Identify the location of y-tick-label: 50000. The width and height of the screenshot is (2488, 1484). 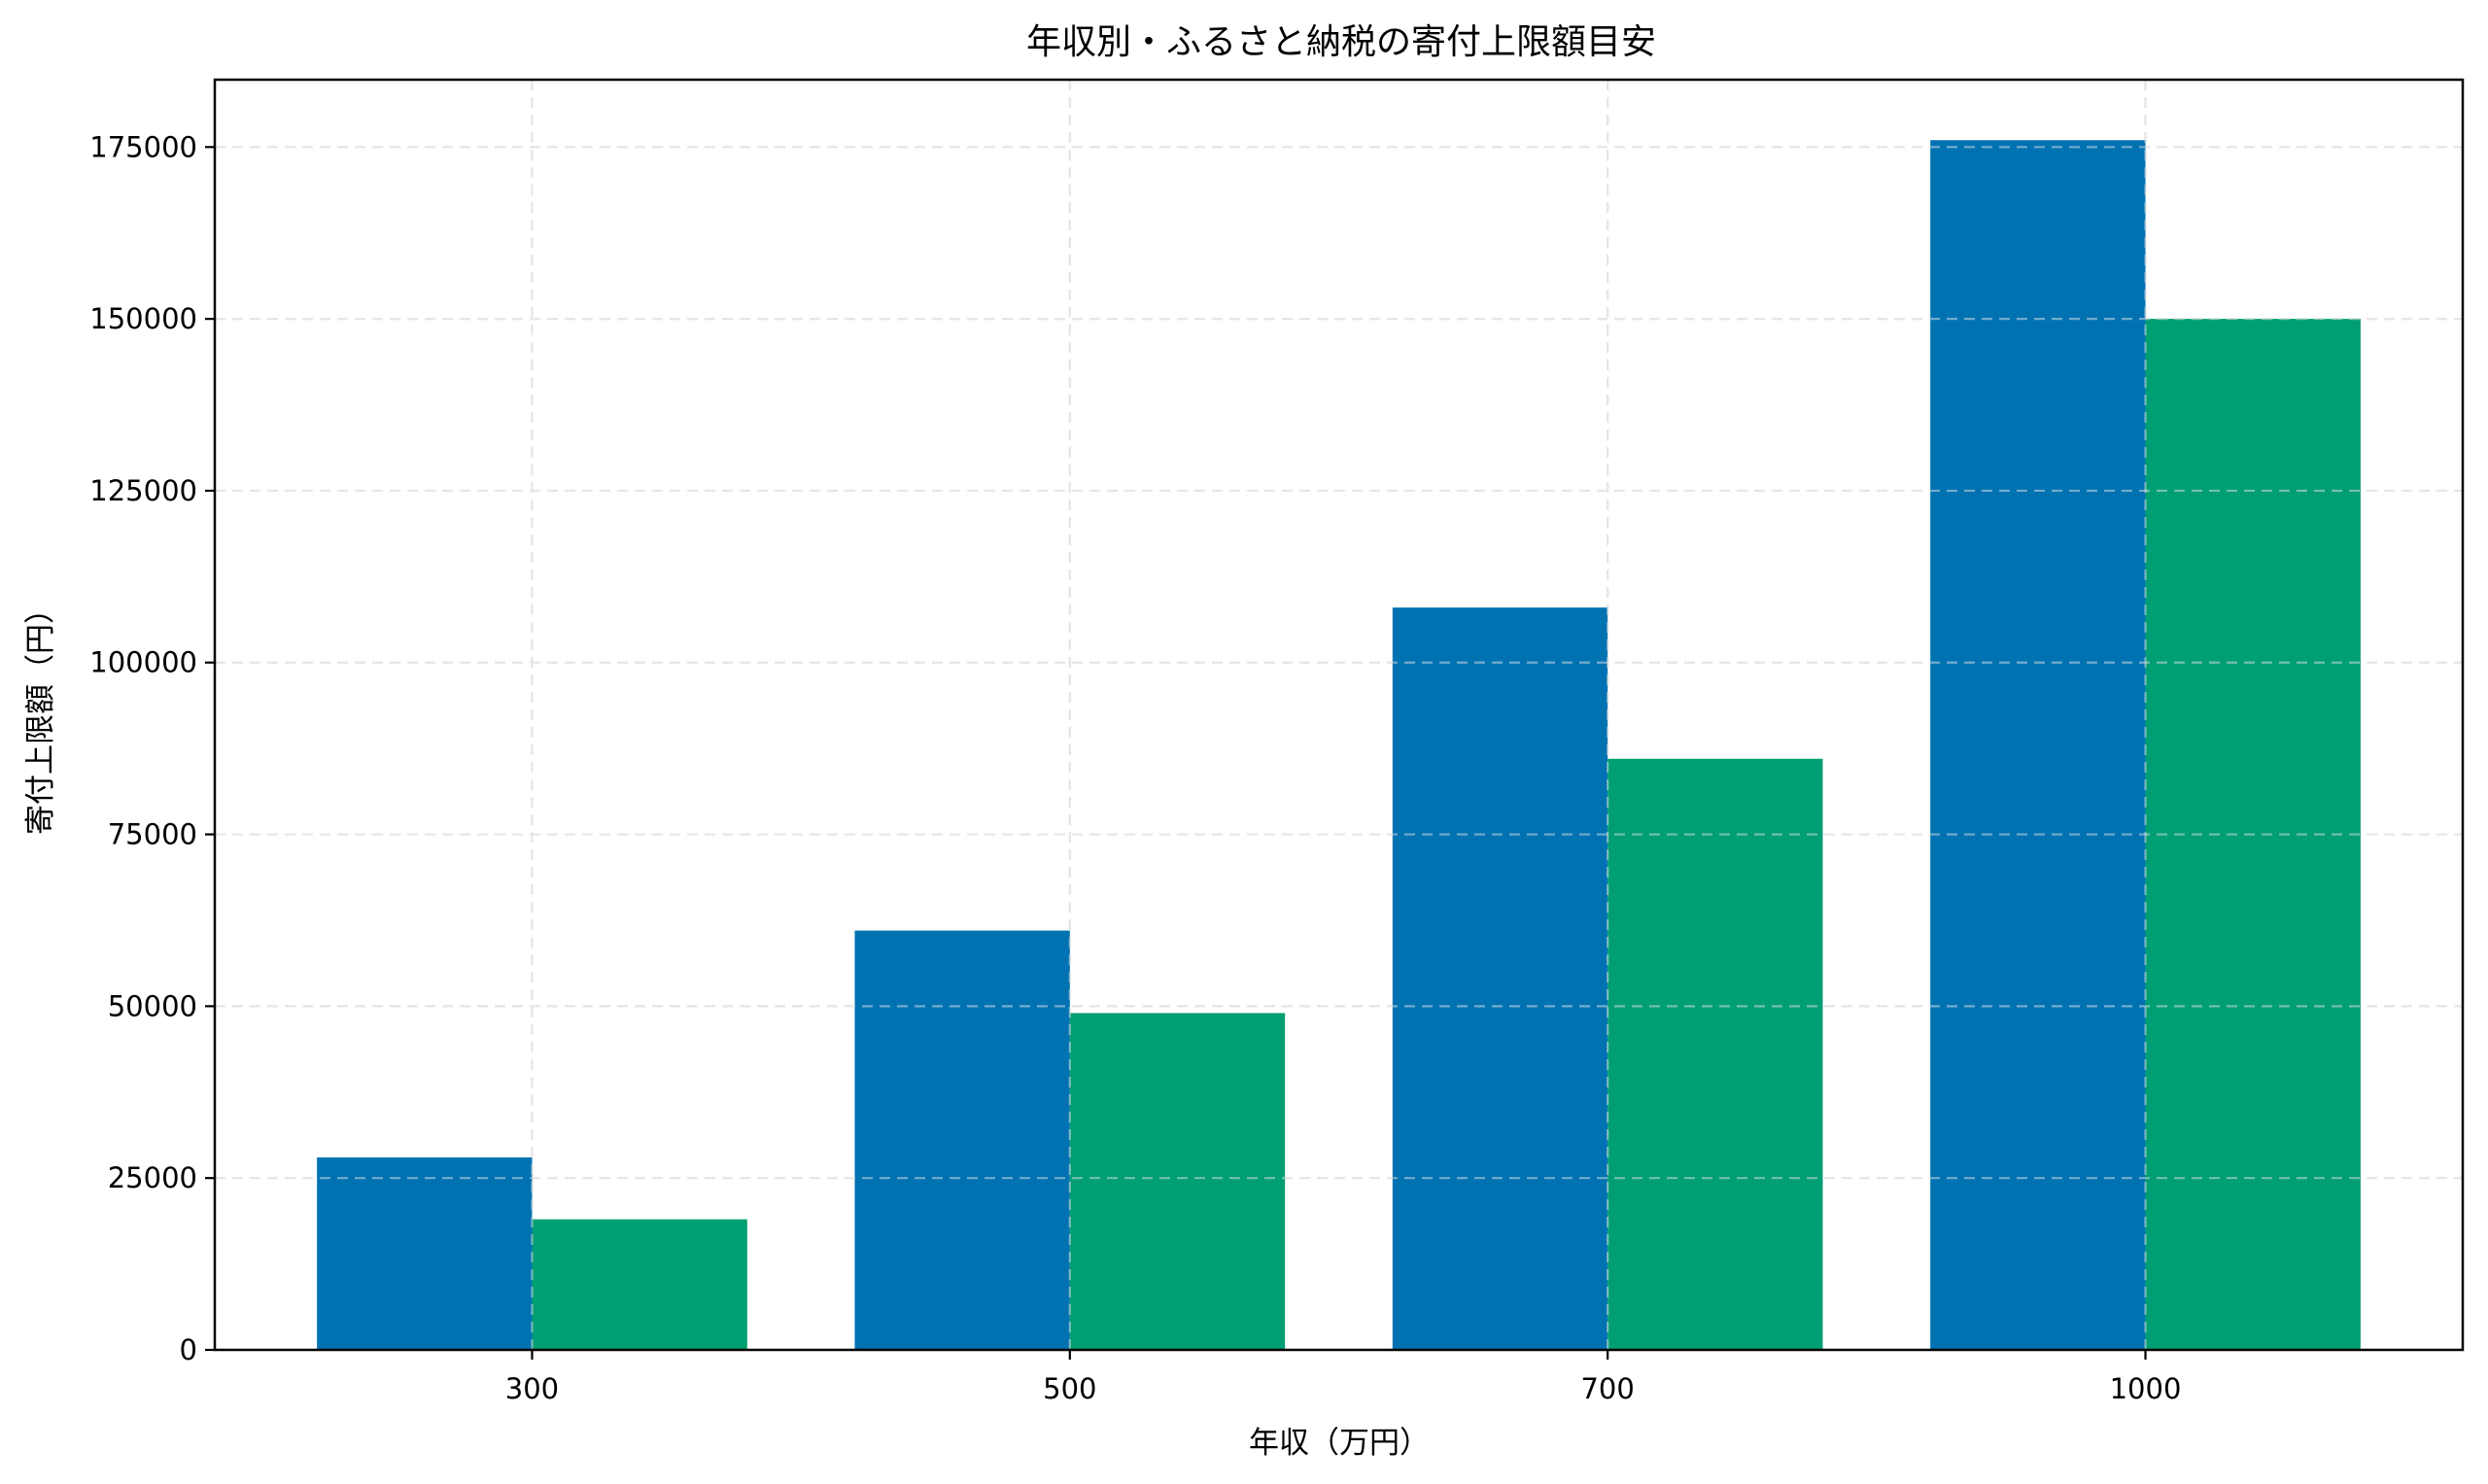
(152, 1005).